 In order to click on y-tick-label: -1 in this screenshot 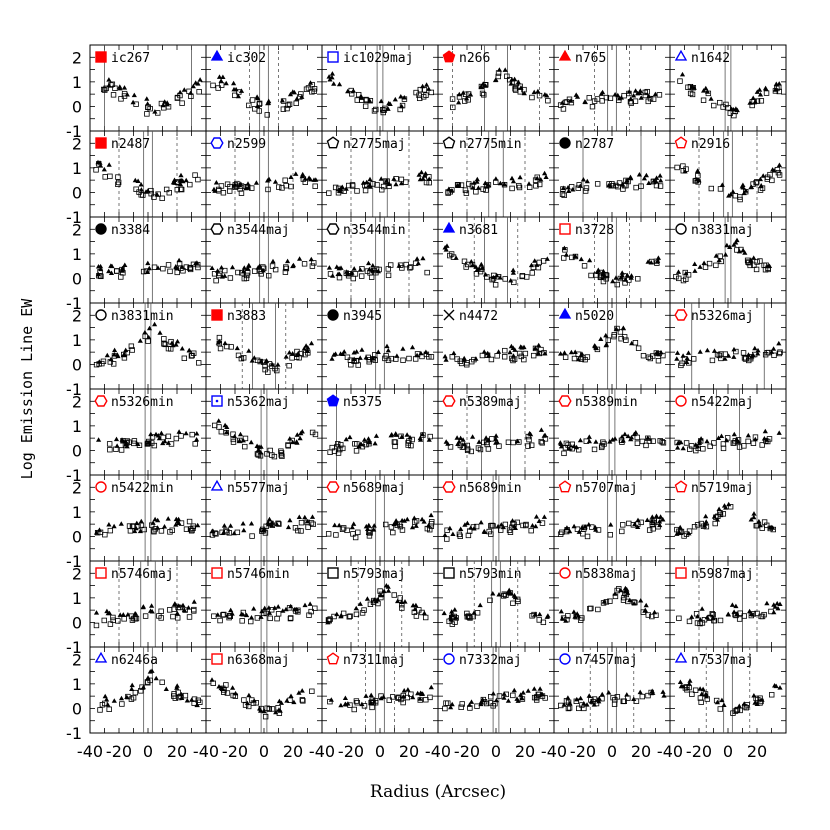, I will do `click(74, 733)`.